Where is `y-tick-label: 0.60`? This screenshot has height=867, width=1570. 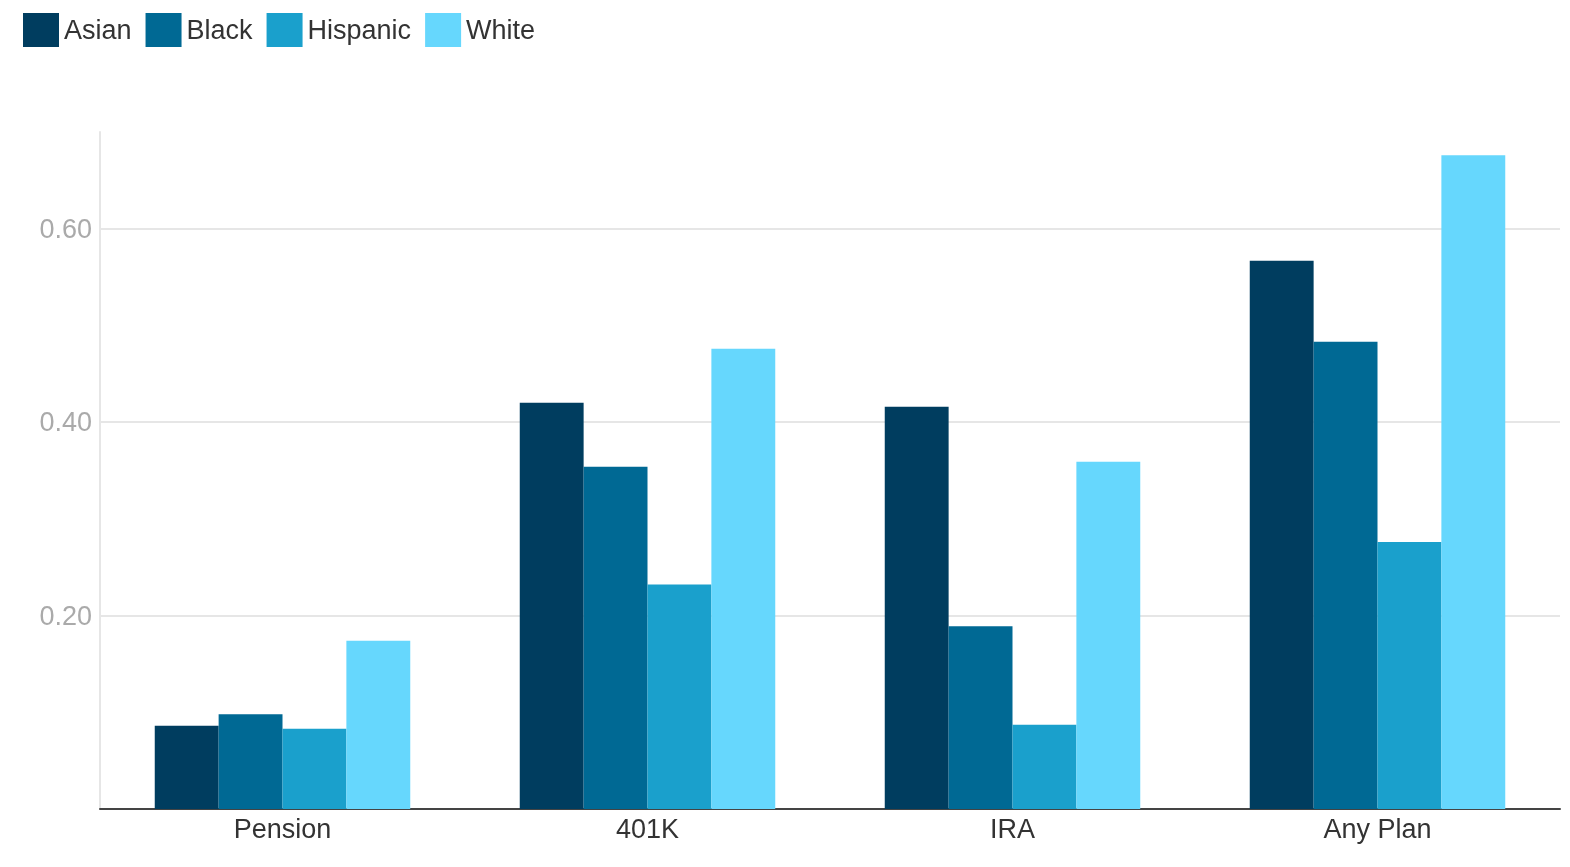 y-tick-label: 0.60 is located at coordinates (65, 228).